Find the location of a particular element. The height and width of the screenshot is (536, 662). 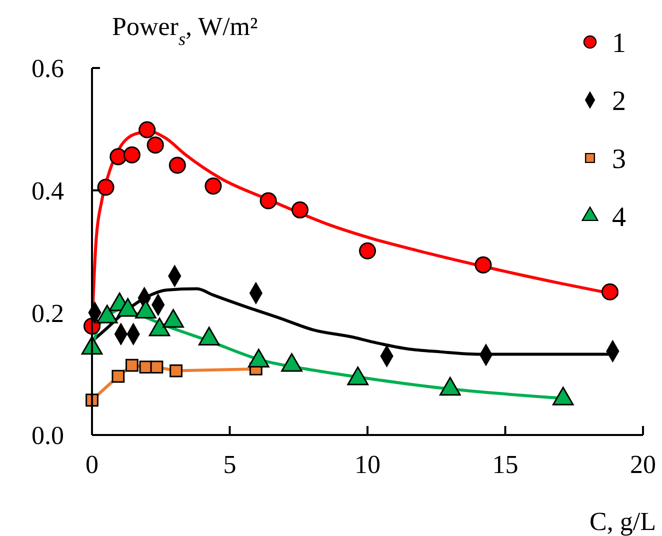

legend-label: 2 is located at coordinates (619, 101).